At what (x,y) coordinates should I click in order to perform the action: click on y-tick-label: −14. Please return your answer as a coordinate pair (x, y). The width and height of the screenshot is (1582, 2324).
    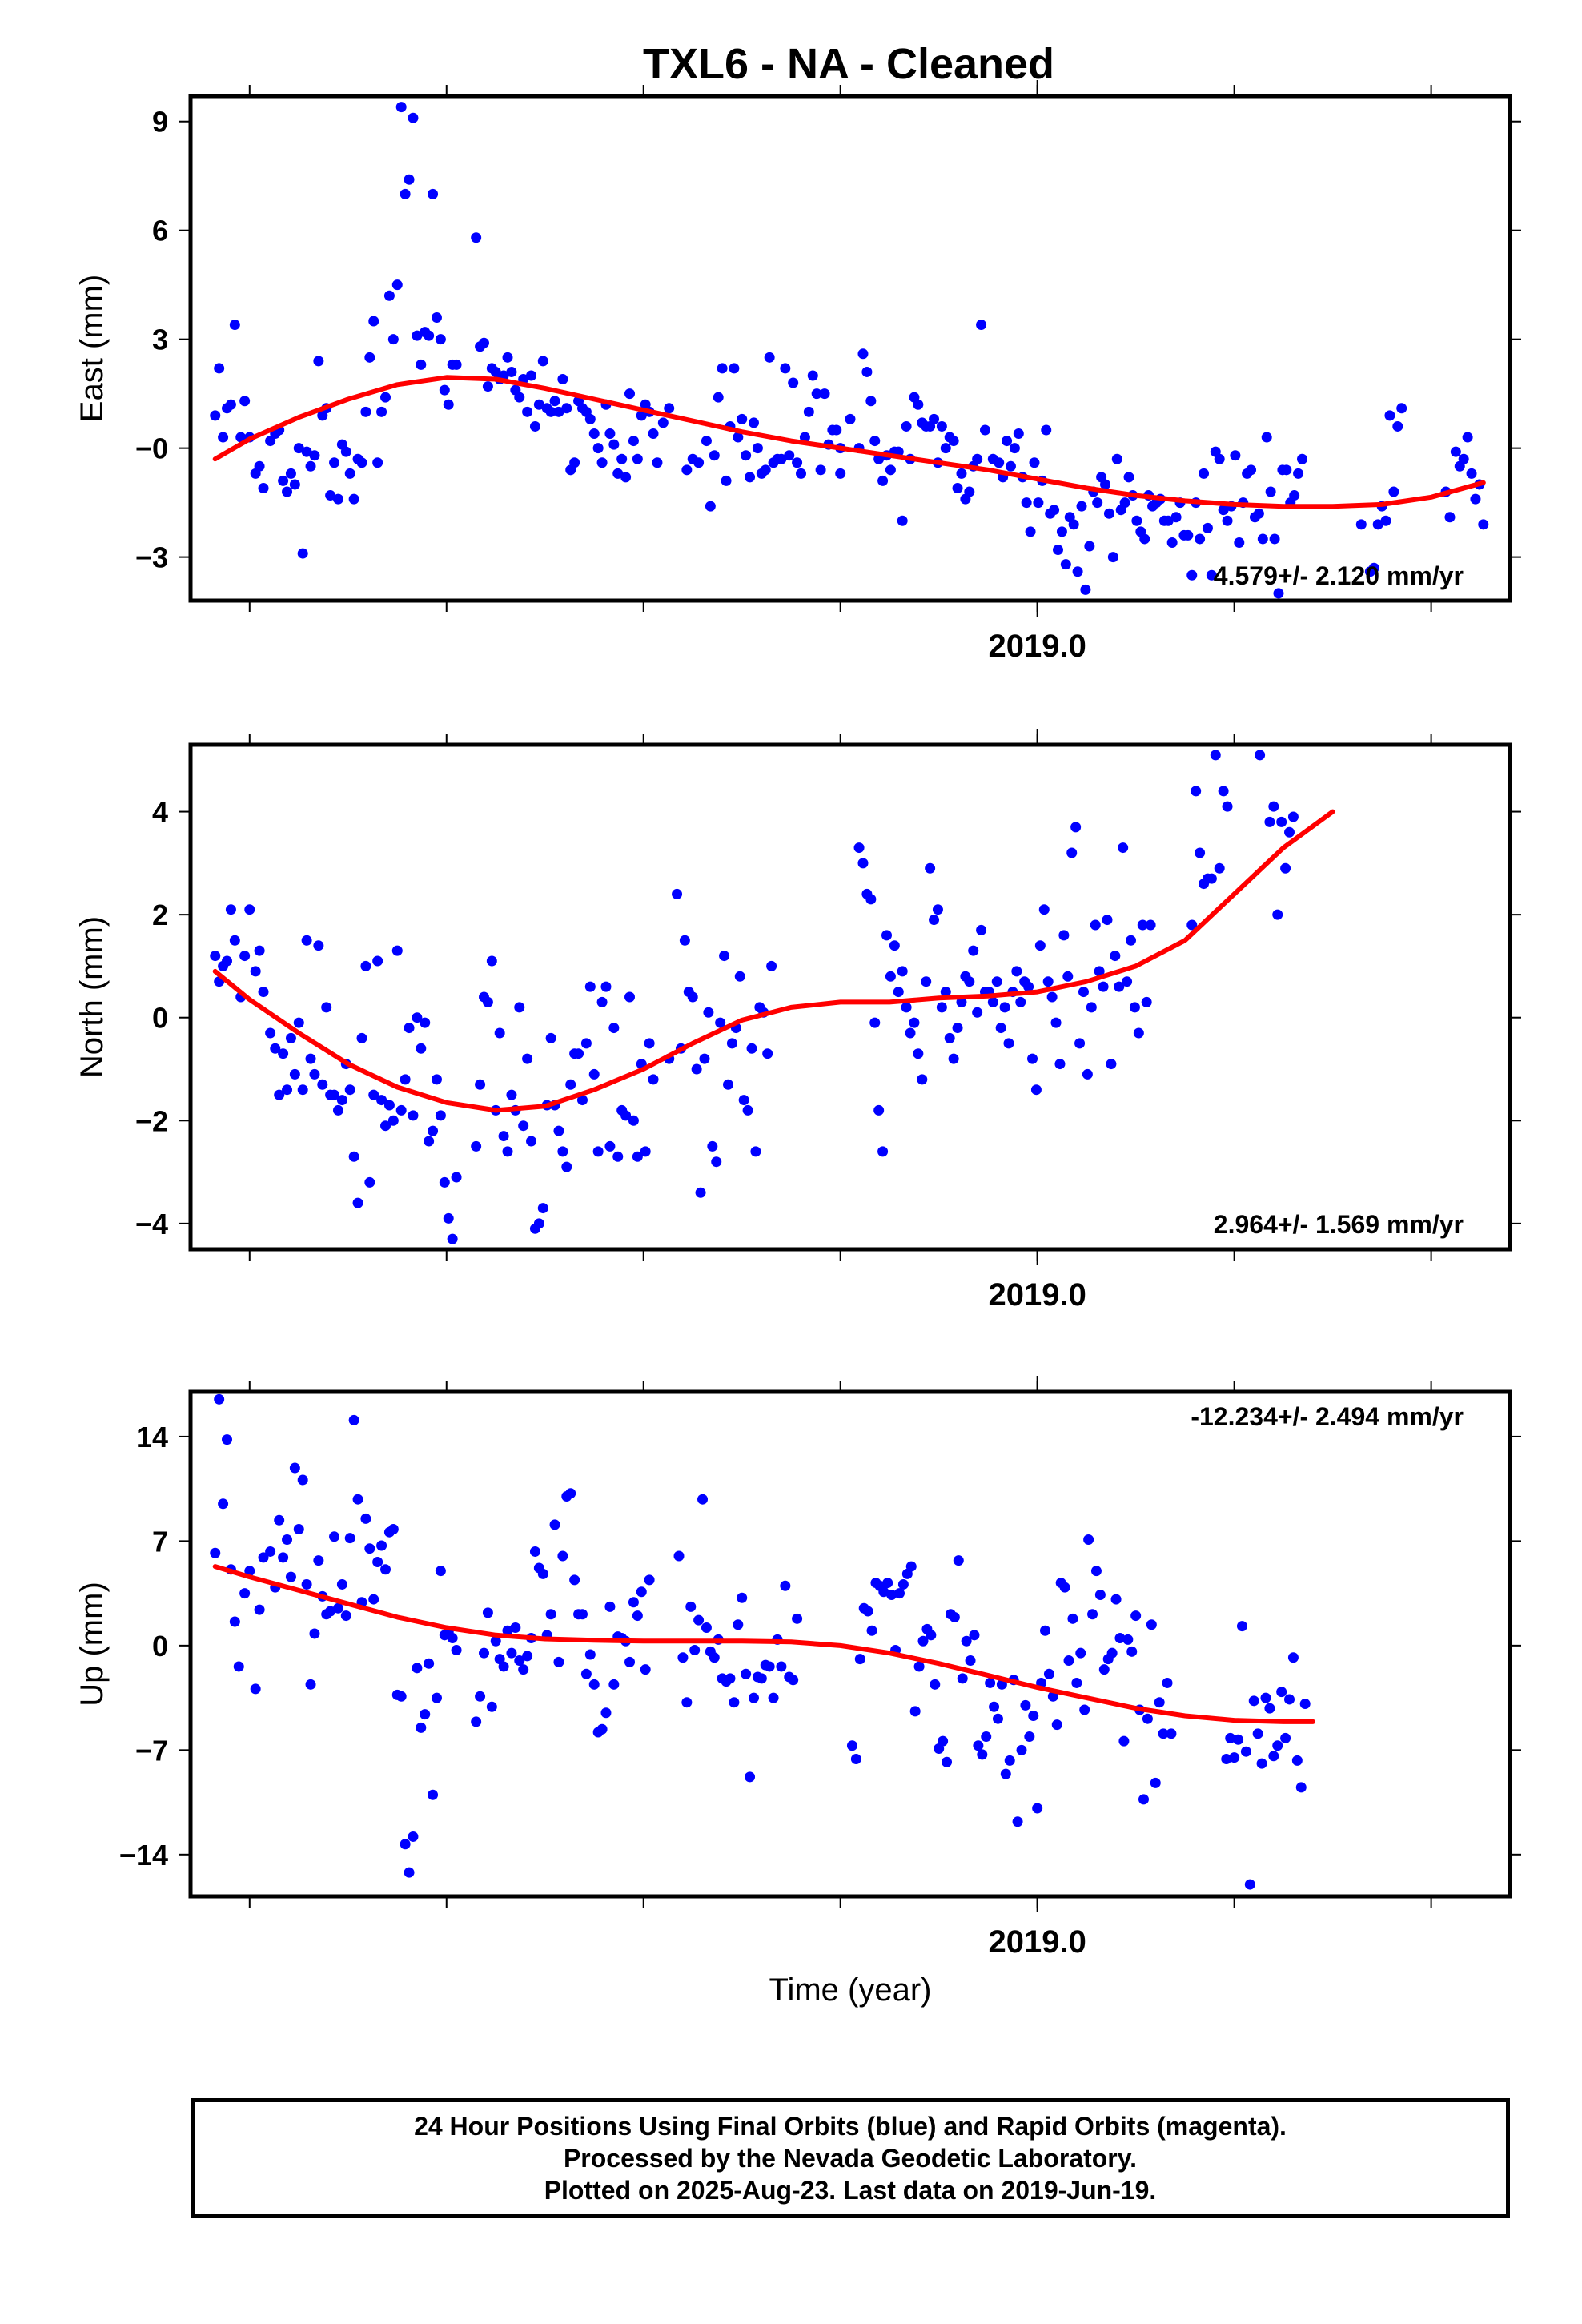
    Looking at the image, I should click on (144, 1856).